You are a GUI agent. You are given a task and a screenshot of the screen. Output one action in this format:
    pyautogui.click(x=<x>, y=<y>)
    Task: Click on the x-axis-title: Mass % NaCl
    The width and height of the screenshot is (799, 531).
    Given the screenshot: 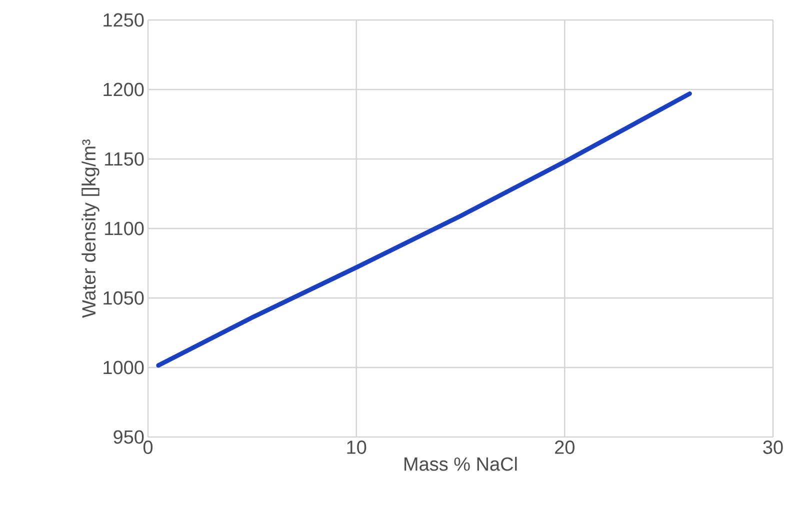 What is the action you would take?
    pyautogui.click(x=460, y=463)
    